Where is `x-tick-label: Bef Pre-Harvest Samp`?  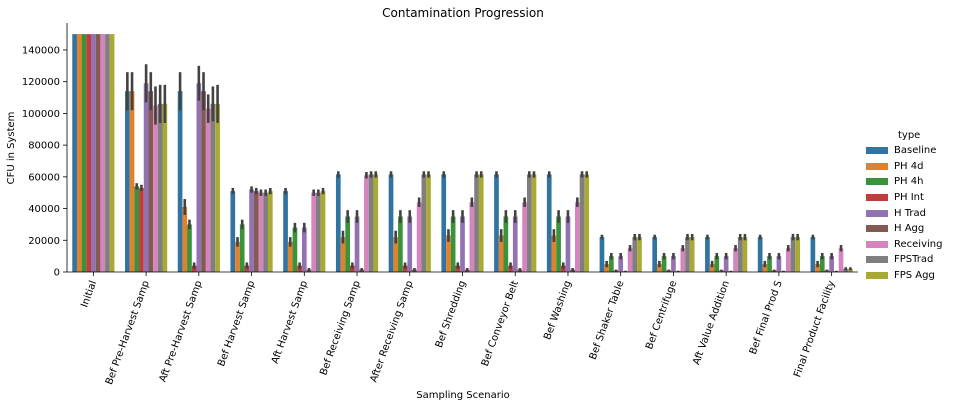 x-tick-label: Bef Pre-Harvest Samp is located at coordinates (128, 332).